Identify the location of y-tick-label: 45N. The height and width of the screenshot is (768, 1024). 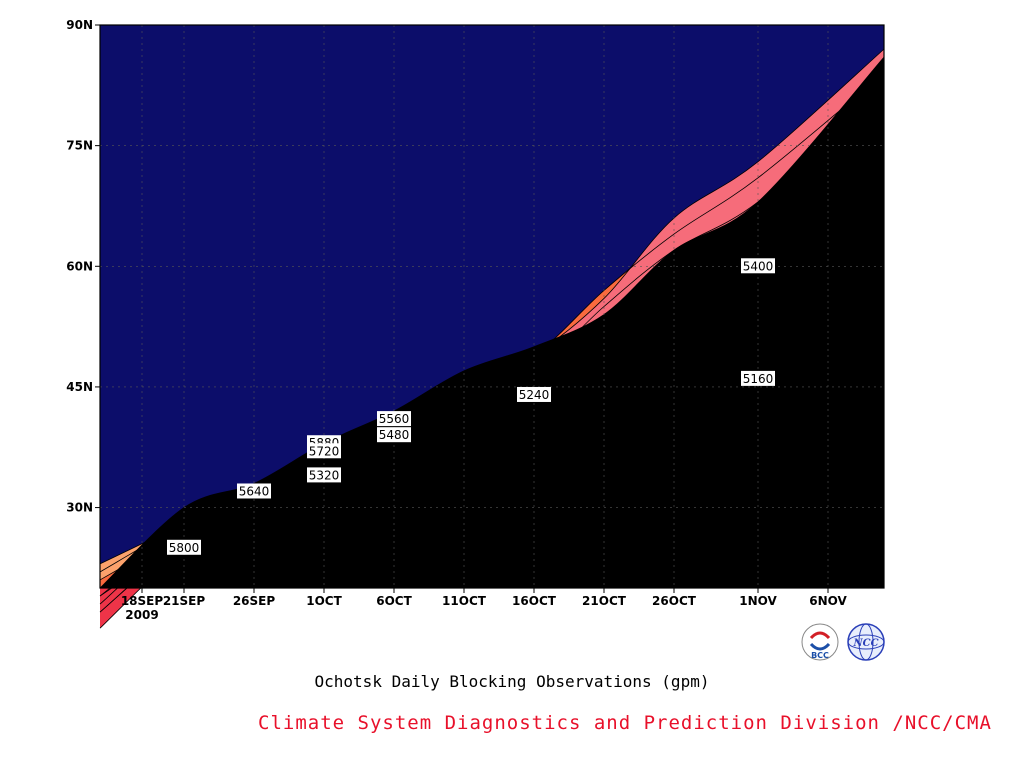
(79, 387).